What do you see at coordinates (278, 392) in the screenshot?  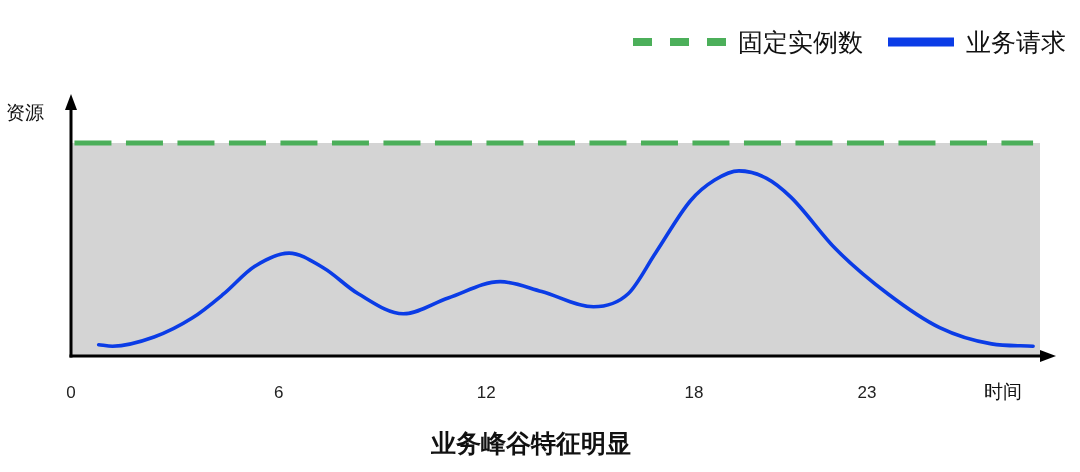 I see `x-tick-label: 6` at bounding box center [278, 392].